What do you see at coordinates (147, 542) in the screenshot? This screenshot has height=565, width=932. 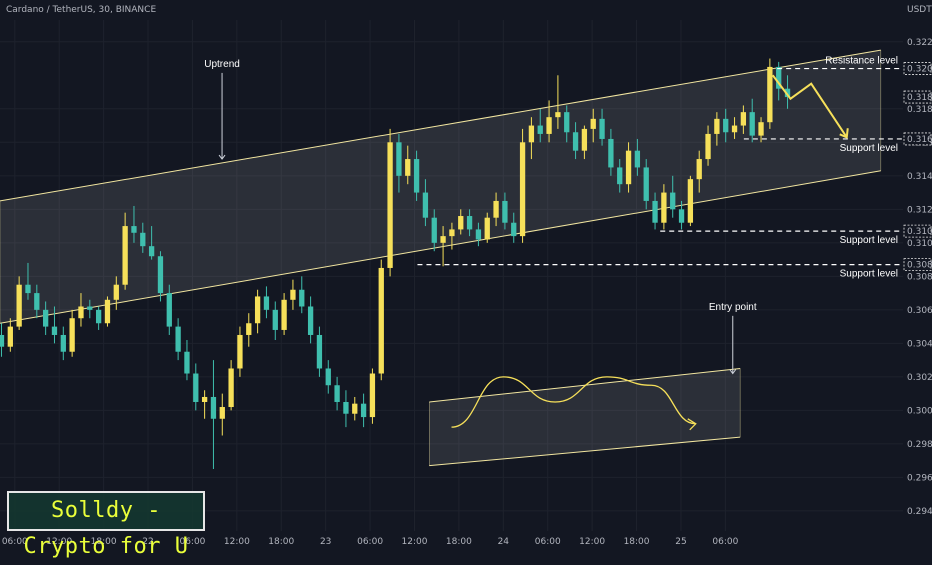 I see `x-tick-label: 22` at bounding box center [147, 542].